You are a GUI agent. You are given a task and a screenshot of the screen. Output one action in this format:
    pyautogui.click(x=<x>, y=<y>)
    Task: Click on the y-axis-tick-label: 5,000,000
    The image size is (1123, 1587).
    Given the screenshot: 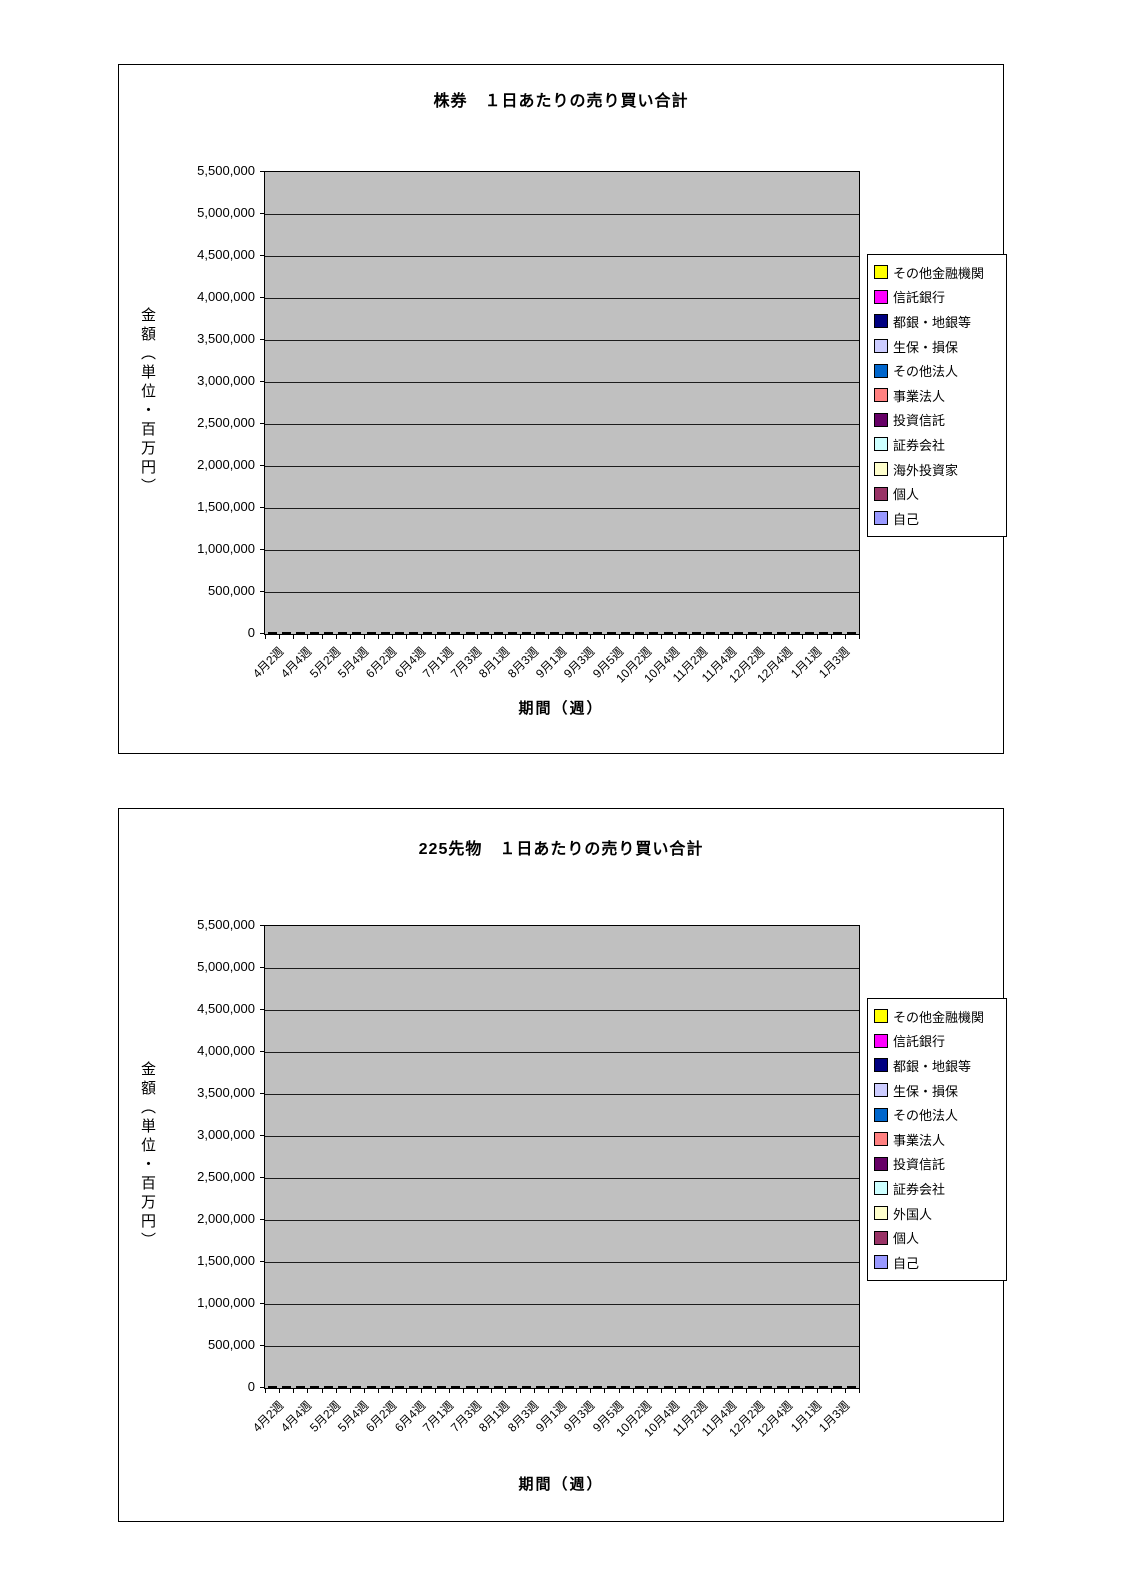 What is the action you would take?
    pyautogui.click(x=226, y=966)
    